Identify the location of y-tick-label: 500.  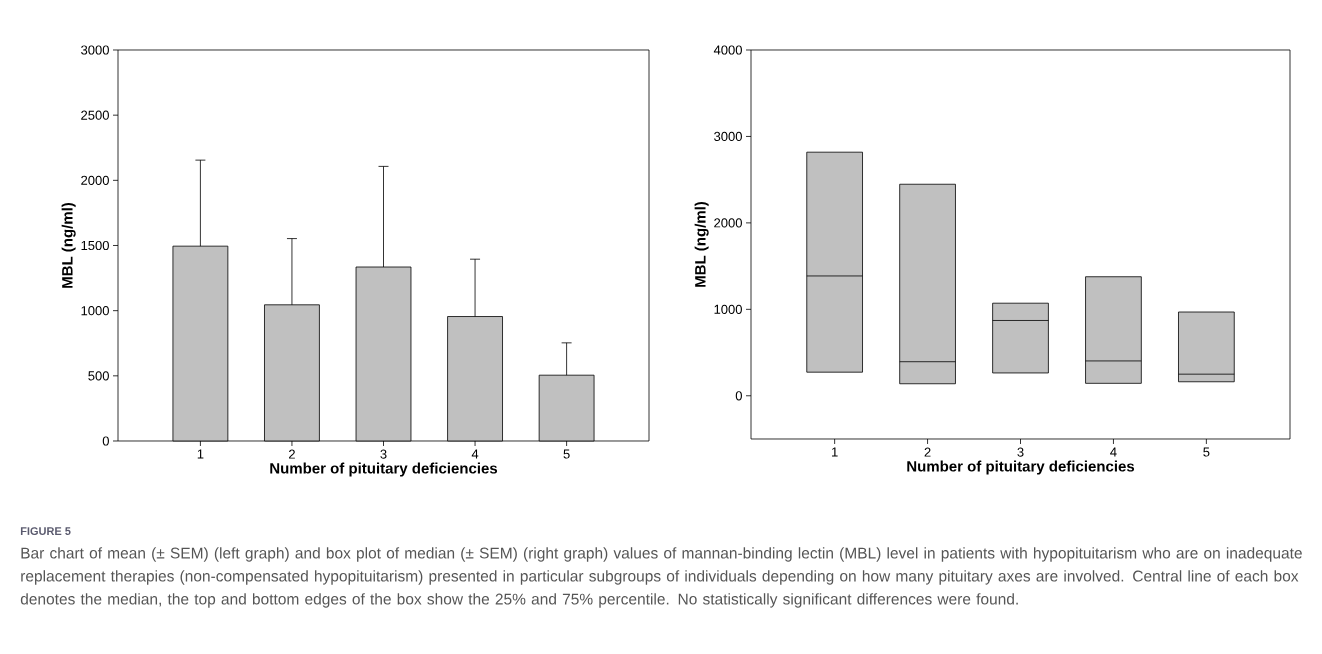
(98, 376).